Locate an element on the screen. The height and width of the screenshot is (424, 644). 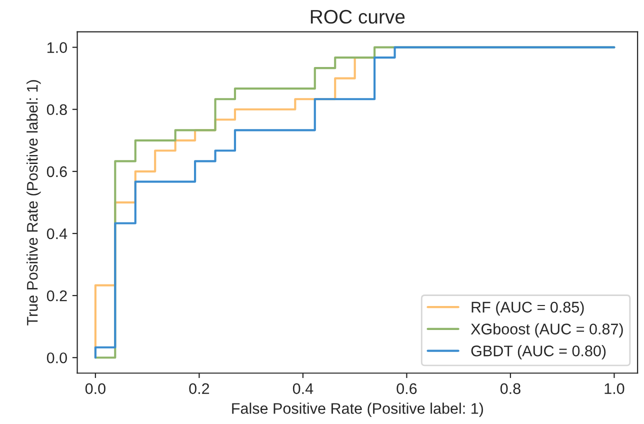
x-tick-label: 0.0 is located at coordinates (95, 388).